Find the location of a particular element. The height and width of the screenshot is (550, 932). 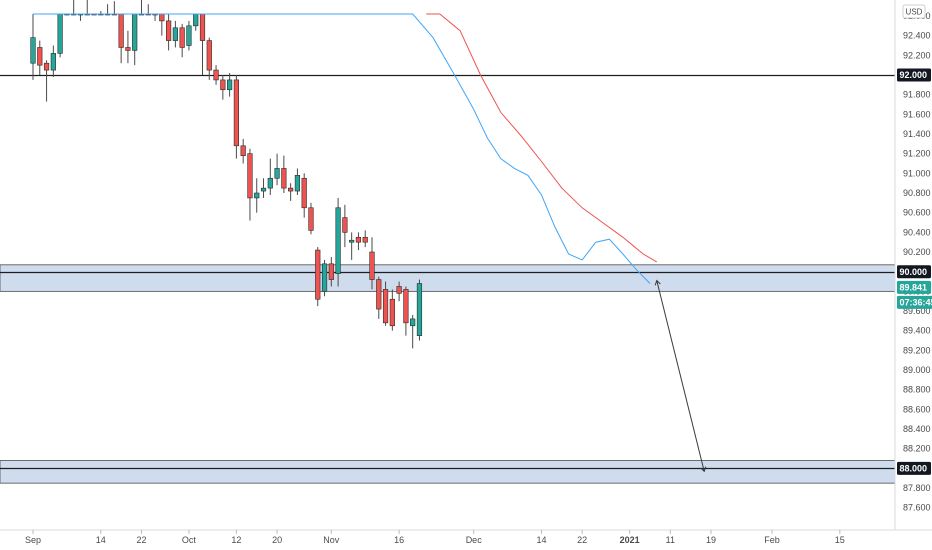

time-tick-label-11: 2021 is located at coordinates (630, 540).